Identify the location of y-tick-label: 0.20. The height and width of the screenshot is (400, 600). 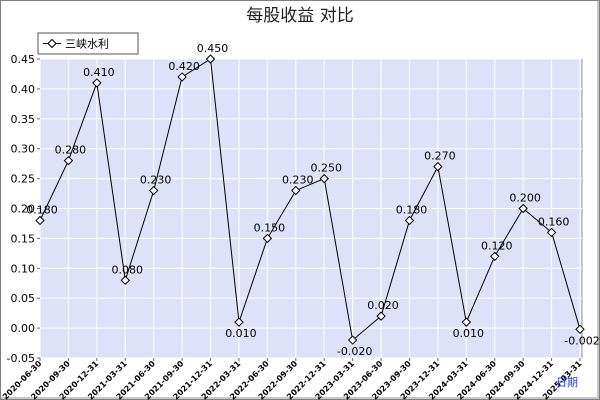
(23, 209).